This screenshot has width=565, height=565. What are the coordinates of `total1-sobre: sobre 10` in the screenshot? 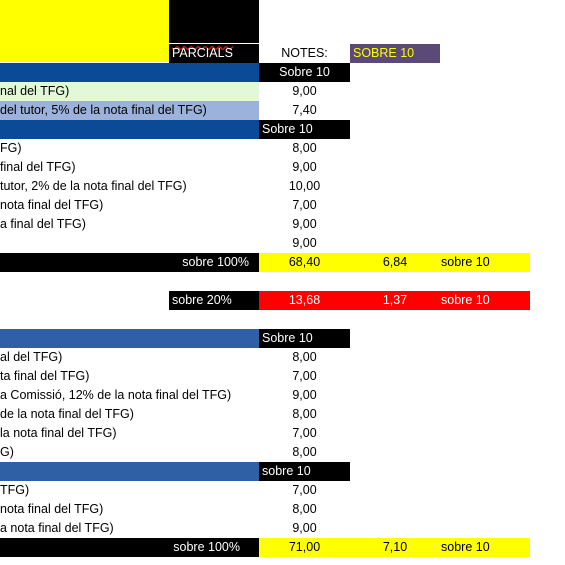 It's located at (485, 262).